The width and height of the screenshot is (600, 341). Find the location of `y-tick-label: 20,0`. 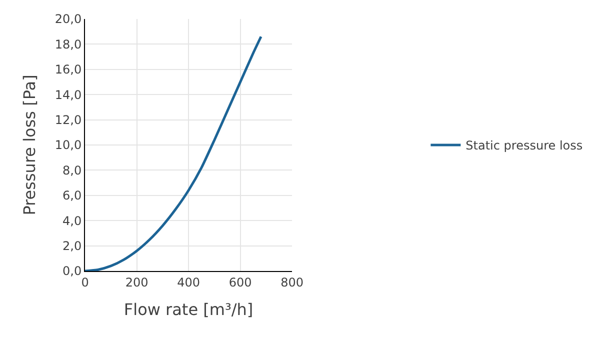

y-tick-label: 20,0 is located at coordinates (68, 19).